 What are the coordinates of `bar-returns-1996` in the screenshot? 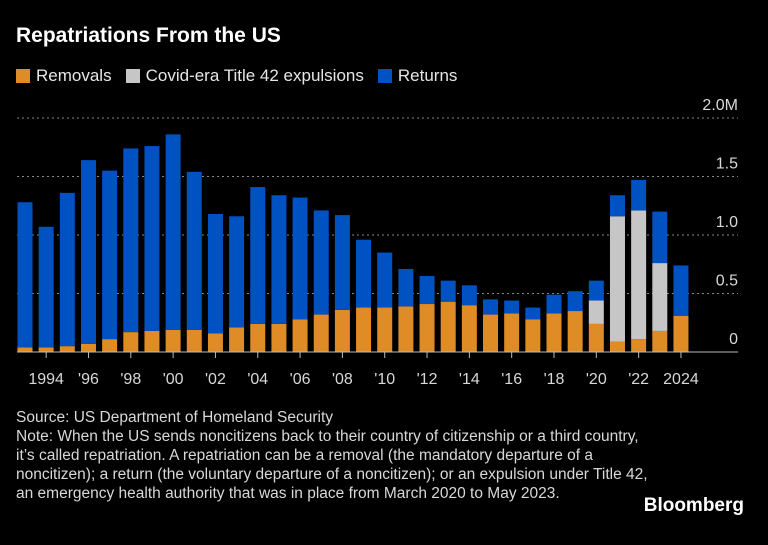 It's located at (88, 252).